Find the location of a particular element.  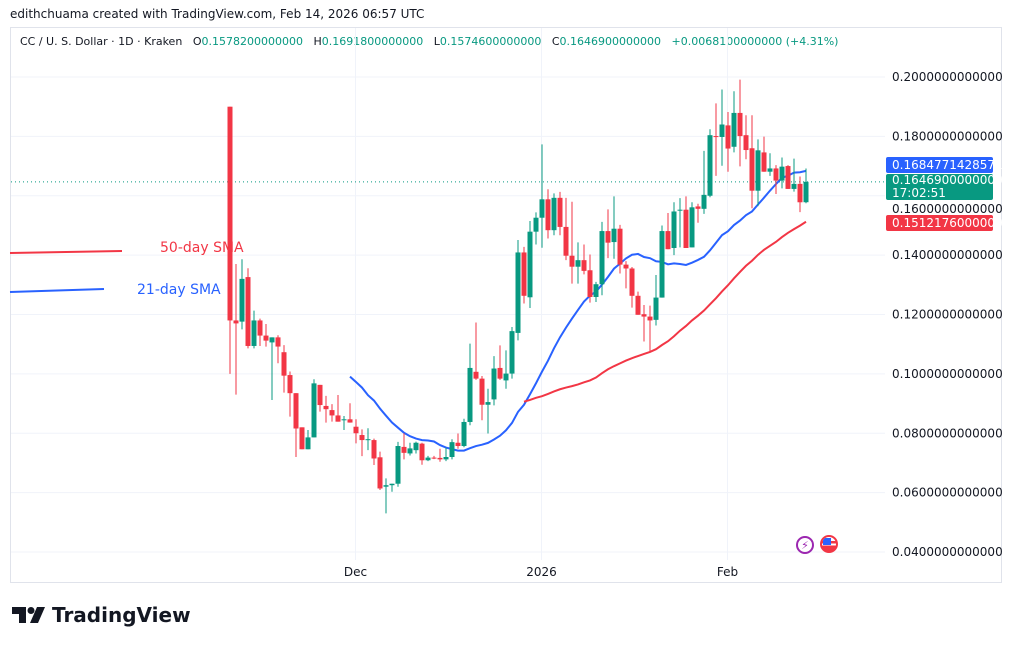

last-price: 0.1646900000000 is located at coordinates (947, 180).